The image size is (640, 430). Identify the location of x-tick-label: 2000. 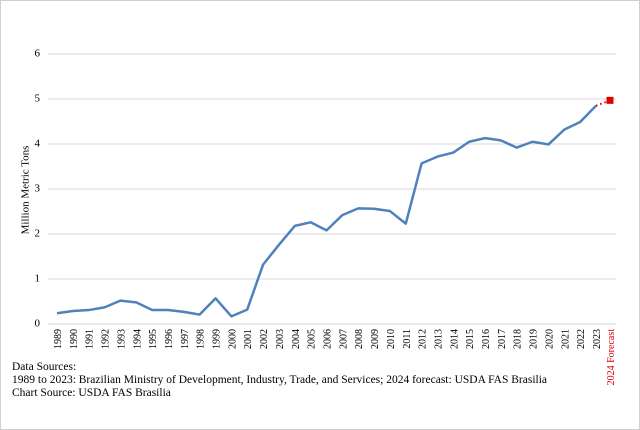
(232, 339).